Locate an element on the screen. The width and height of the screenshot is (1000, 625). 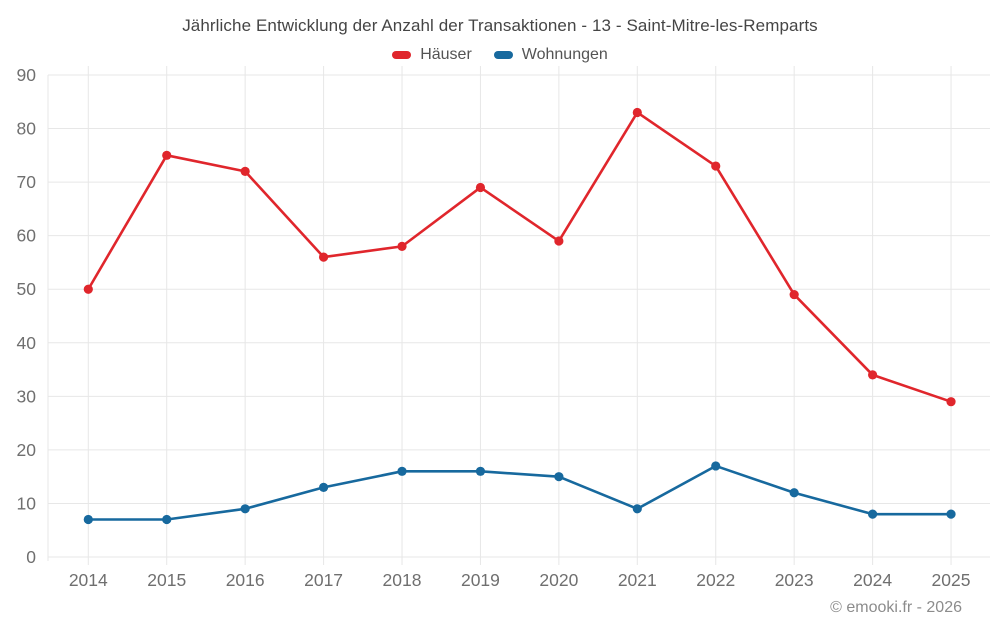
y-axis-label: 20 is located at coordinates (27, 450).